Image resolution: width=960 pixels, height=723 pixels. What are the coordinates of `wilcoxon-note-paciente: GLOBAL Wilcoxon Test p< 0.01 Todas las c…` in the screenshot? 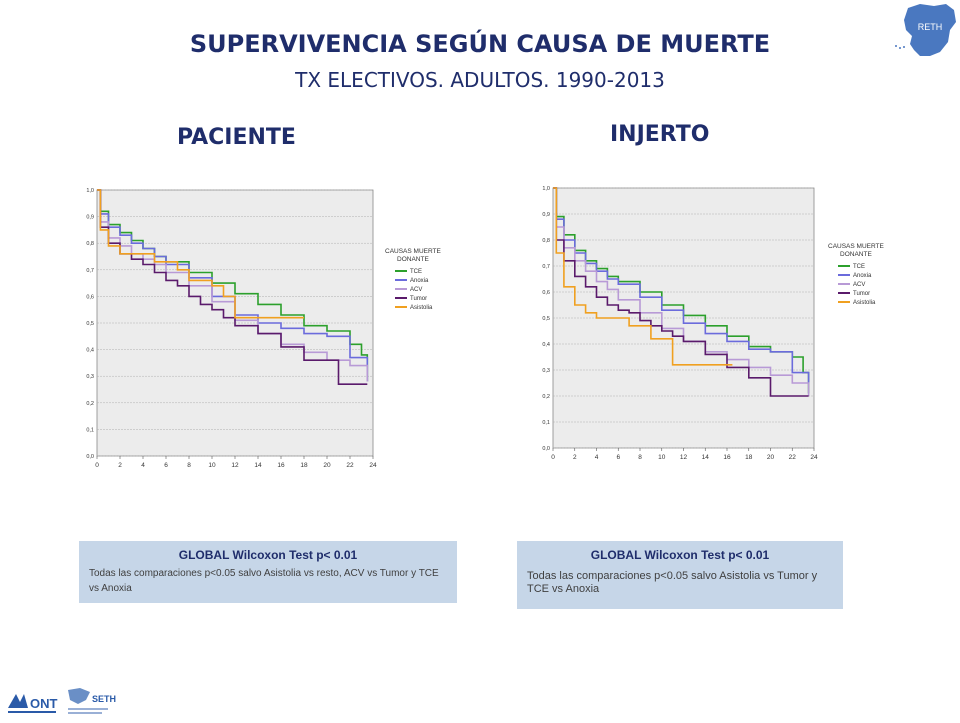 It's located at (268, 572).